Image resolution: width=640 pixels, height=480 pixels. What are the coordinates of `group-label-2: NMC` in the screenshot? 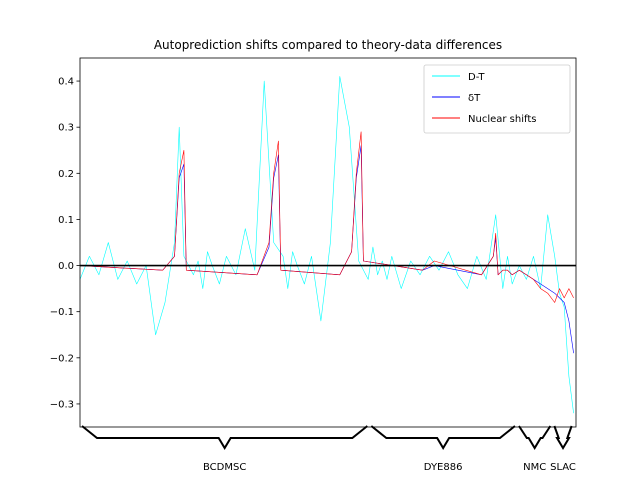 It's located at (534, 467).